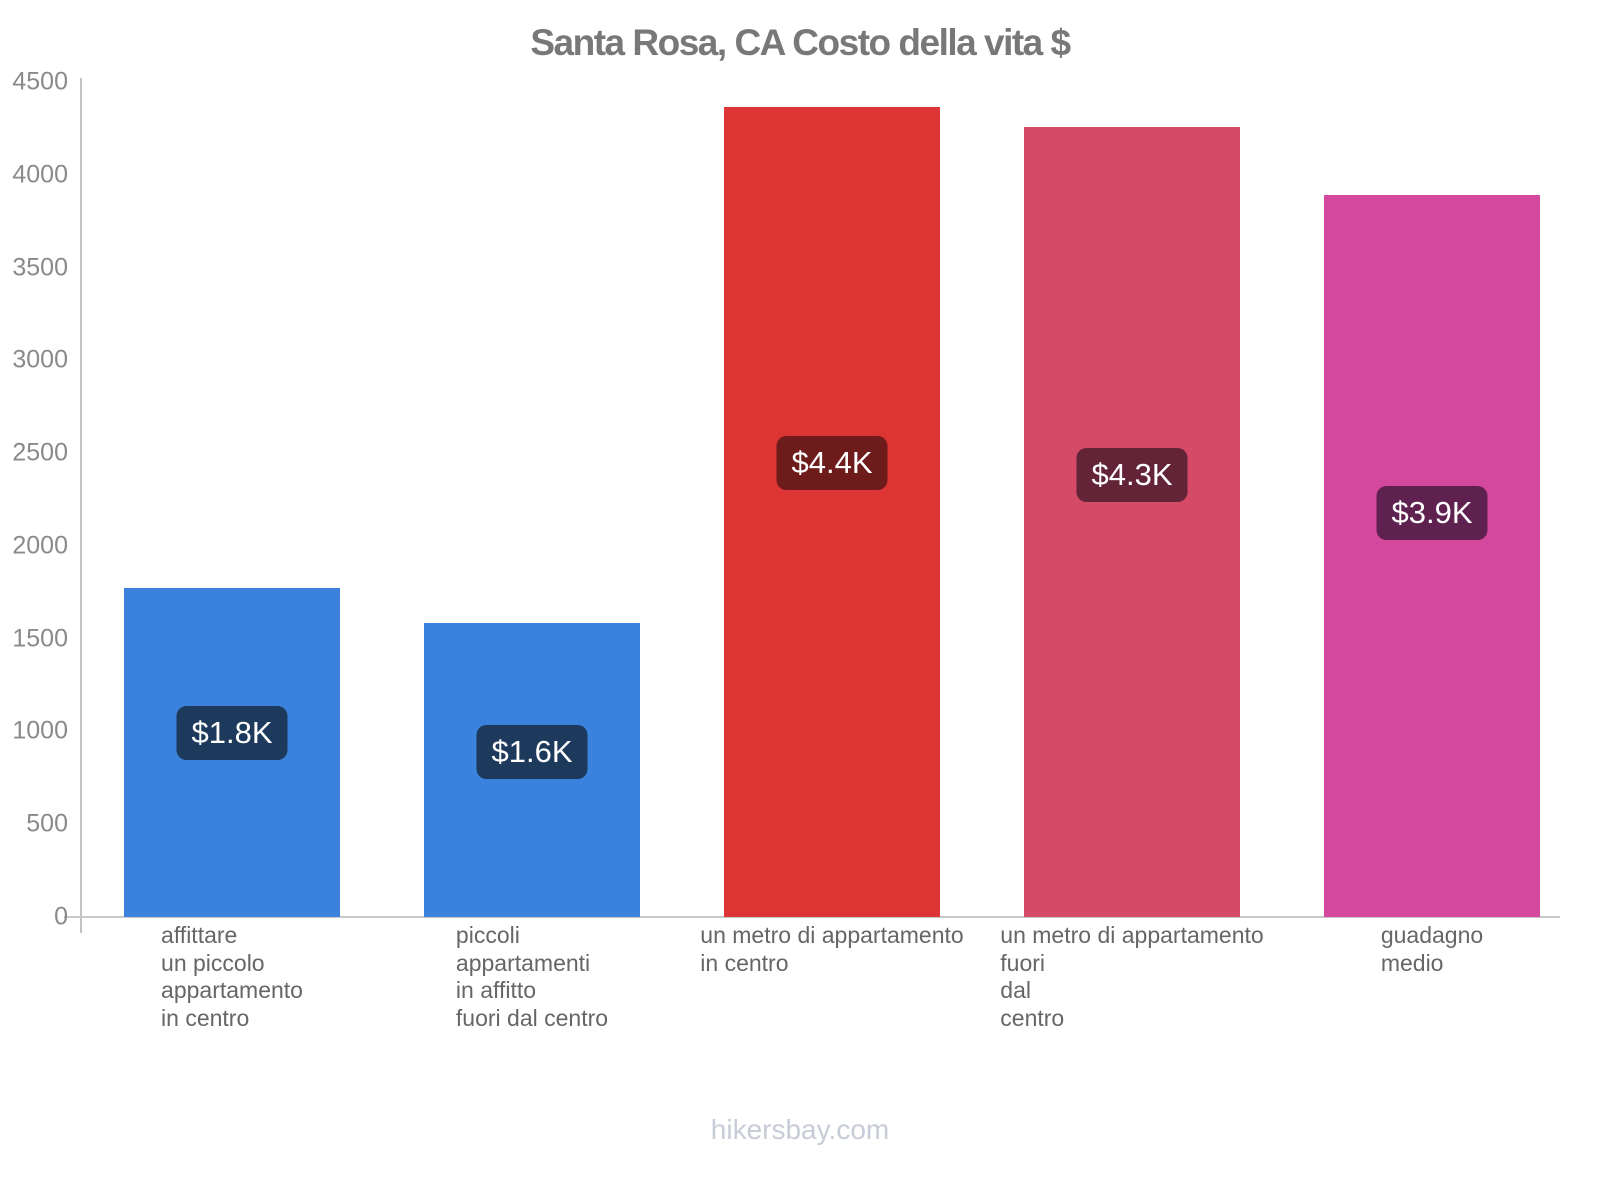 The width and height of the screenshot is (1600, 1200). What do you see at coordinates (40, 267) in the screenshot?
I see `y-tick-label: 3500` at bounding box center [40, 267].